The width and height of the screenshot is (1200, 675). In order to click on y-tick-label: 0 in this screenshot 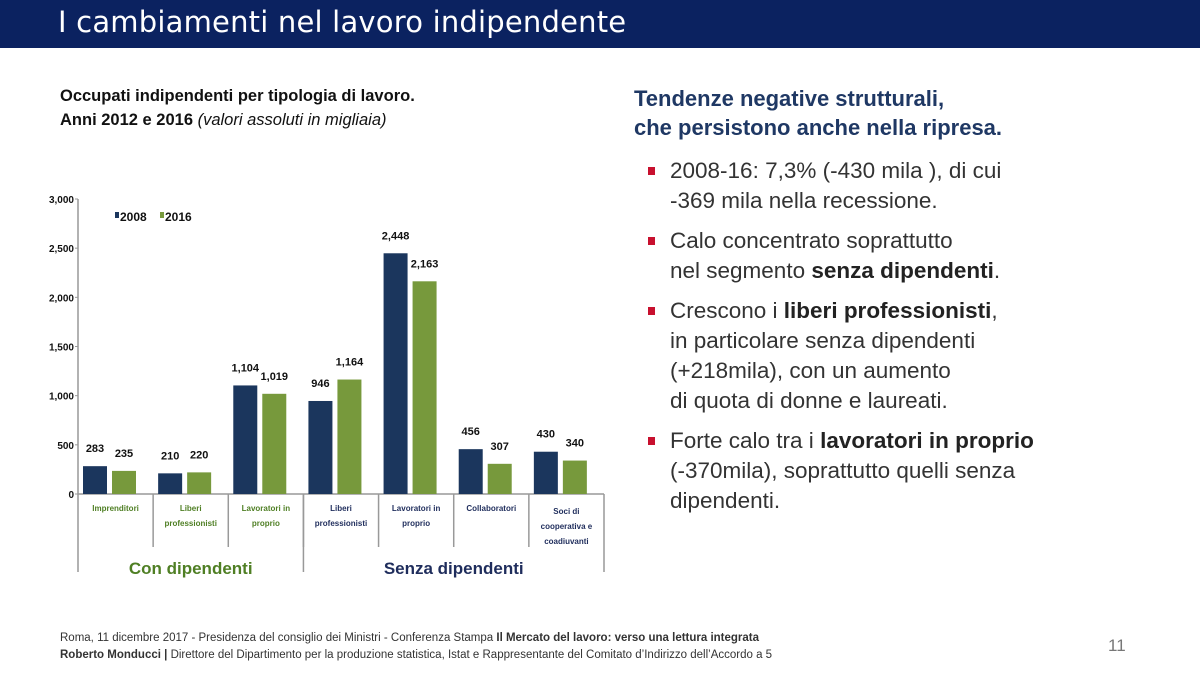, I will do `click(71, 495)`.